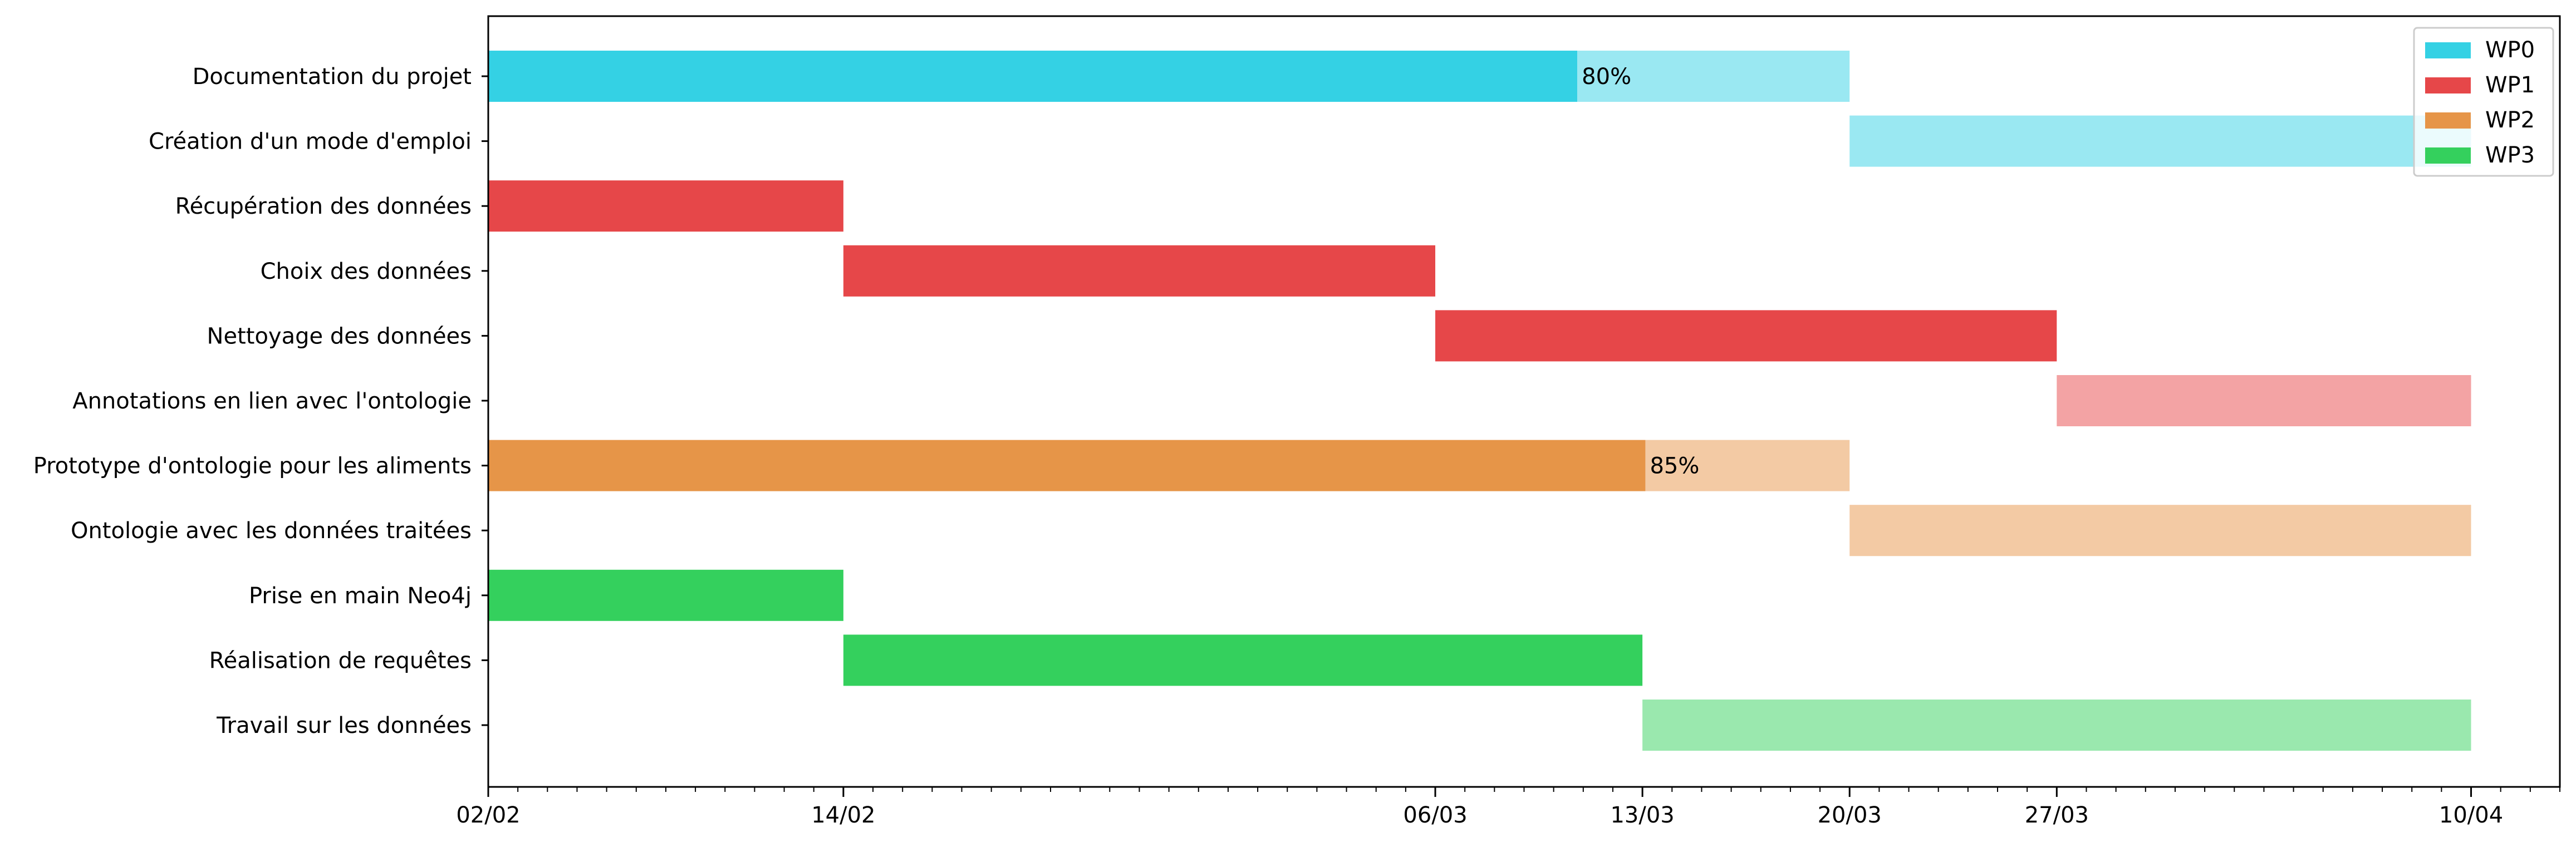 The image size is (2576, 847). I want to click on task-label: Prototype d'ontologie pour les aliments, so click(252, 466).